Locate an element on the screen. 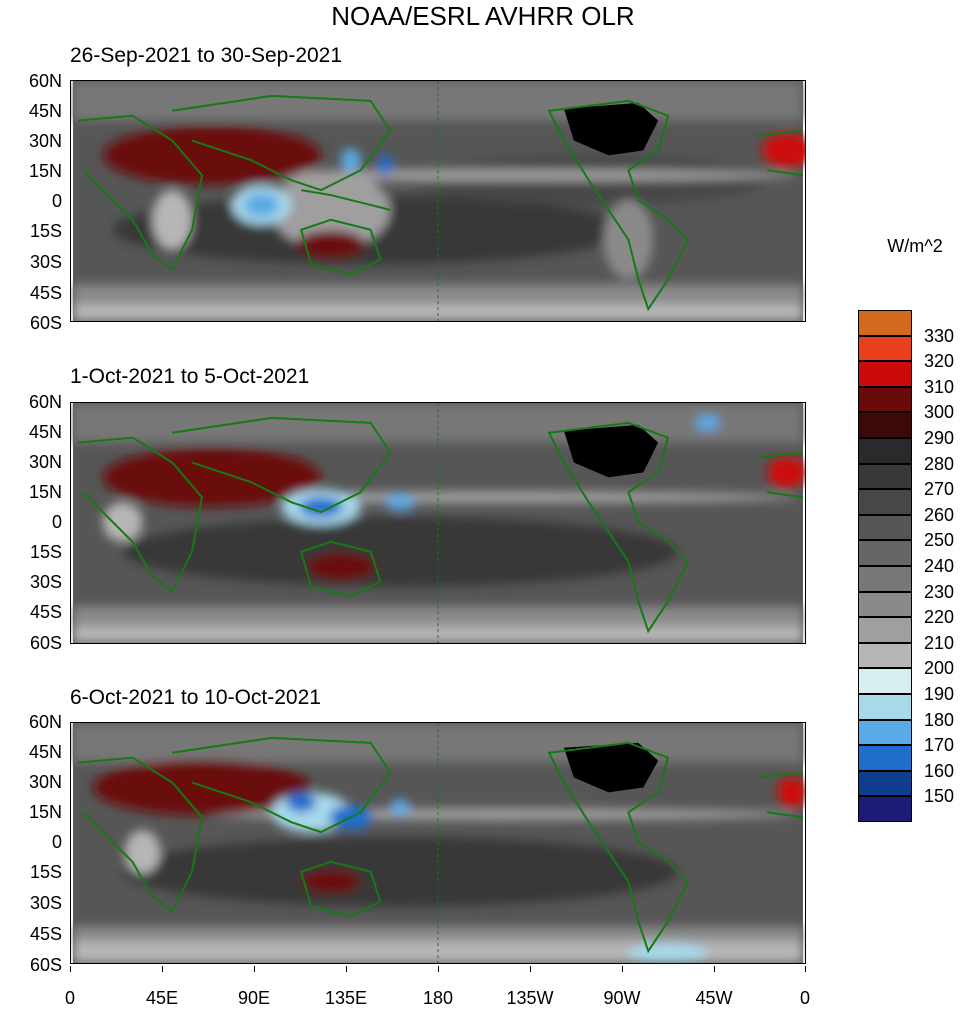 The width and height of the screenshot is (966, 1013). colorbar-label: 280 is located at coordinates (939, 463).